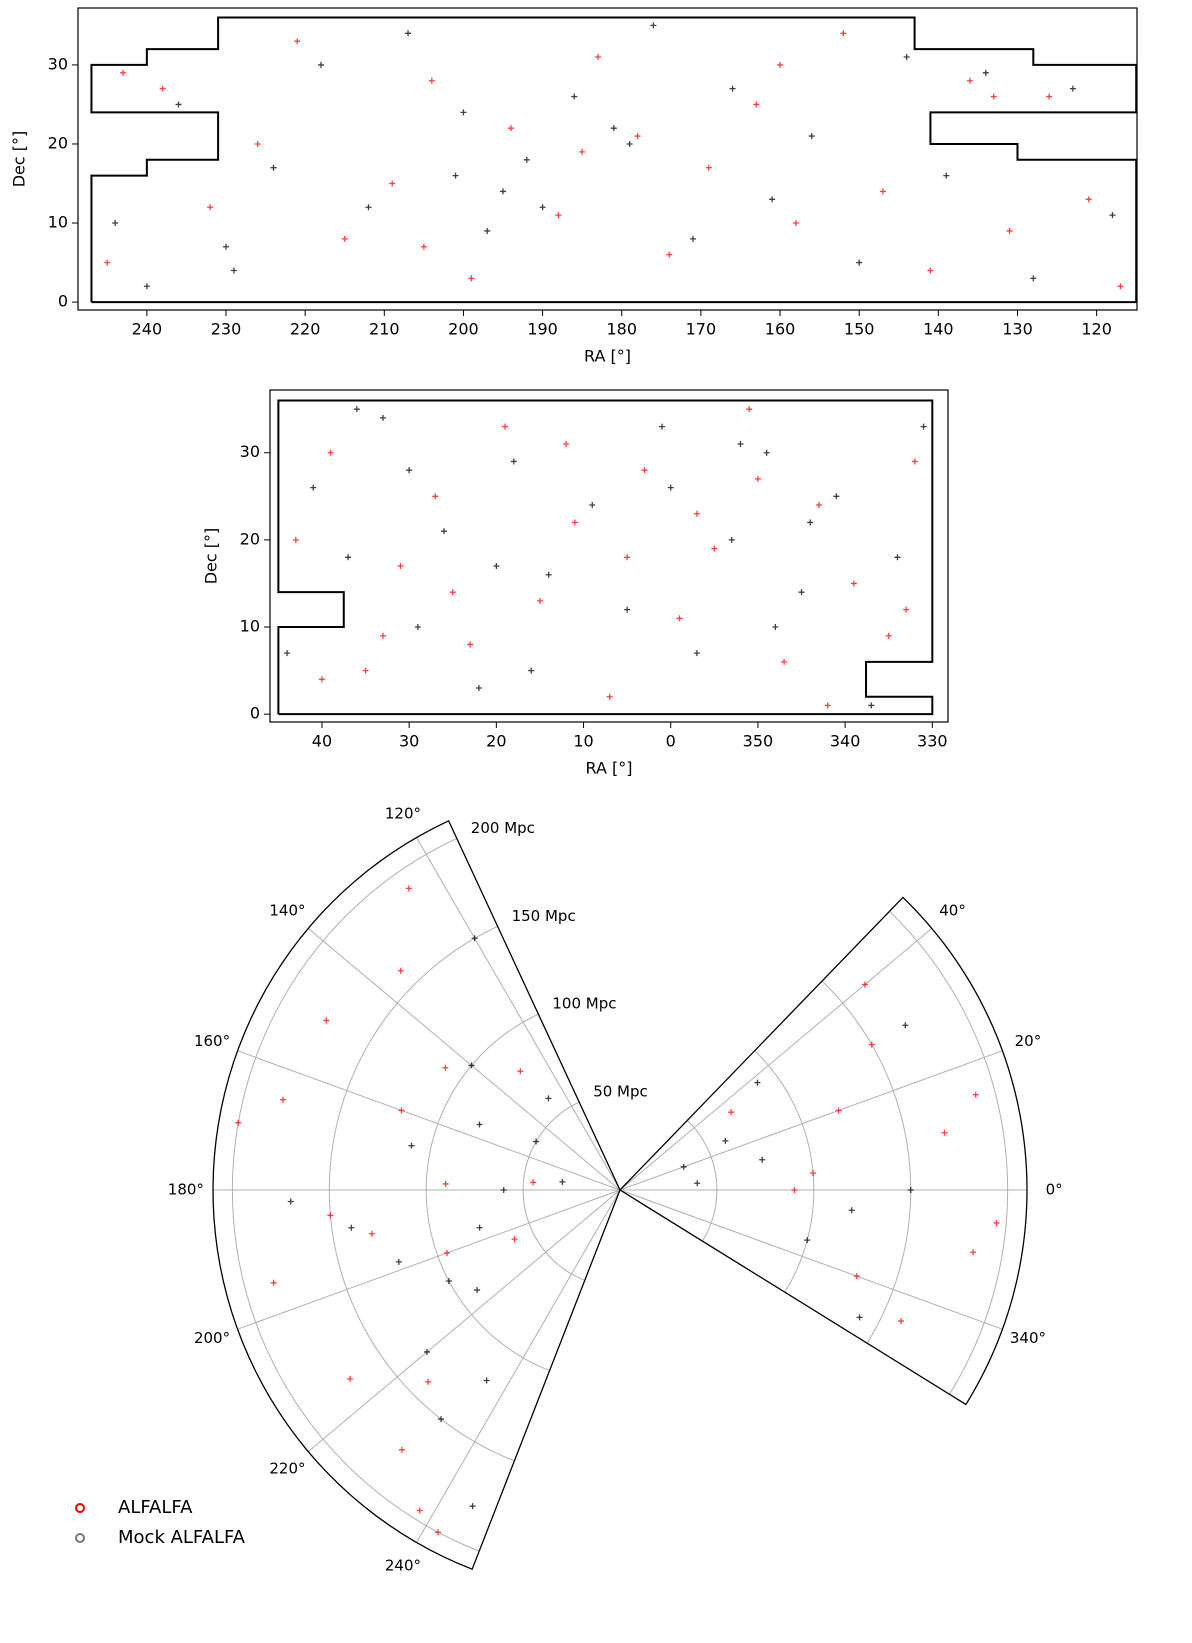 This screenshot has height=1643, width=1192. Describe the element at coordinates (609, 768) in the screenshot. I see `x-axis-label: RA [°]` at that location.